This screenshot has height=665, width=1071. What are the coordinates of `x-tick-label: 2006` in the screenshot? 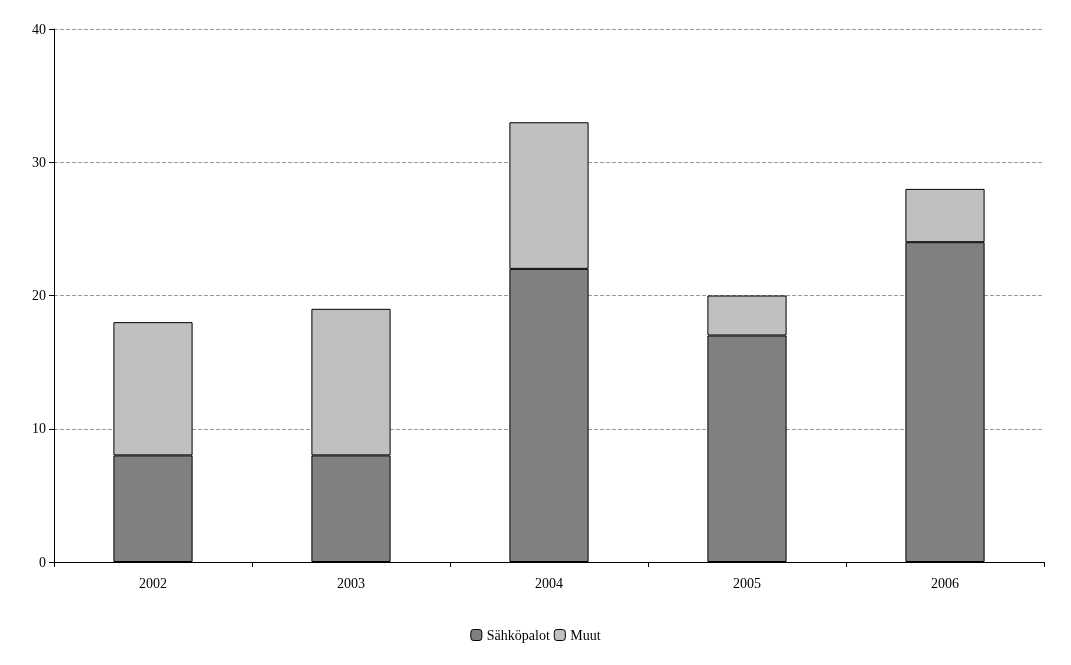 It's located at (945, 583).